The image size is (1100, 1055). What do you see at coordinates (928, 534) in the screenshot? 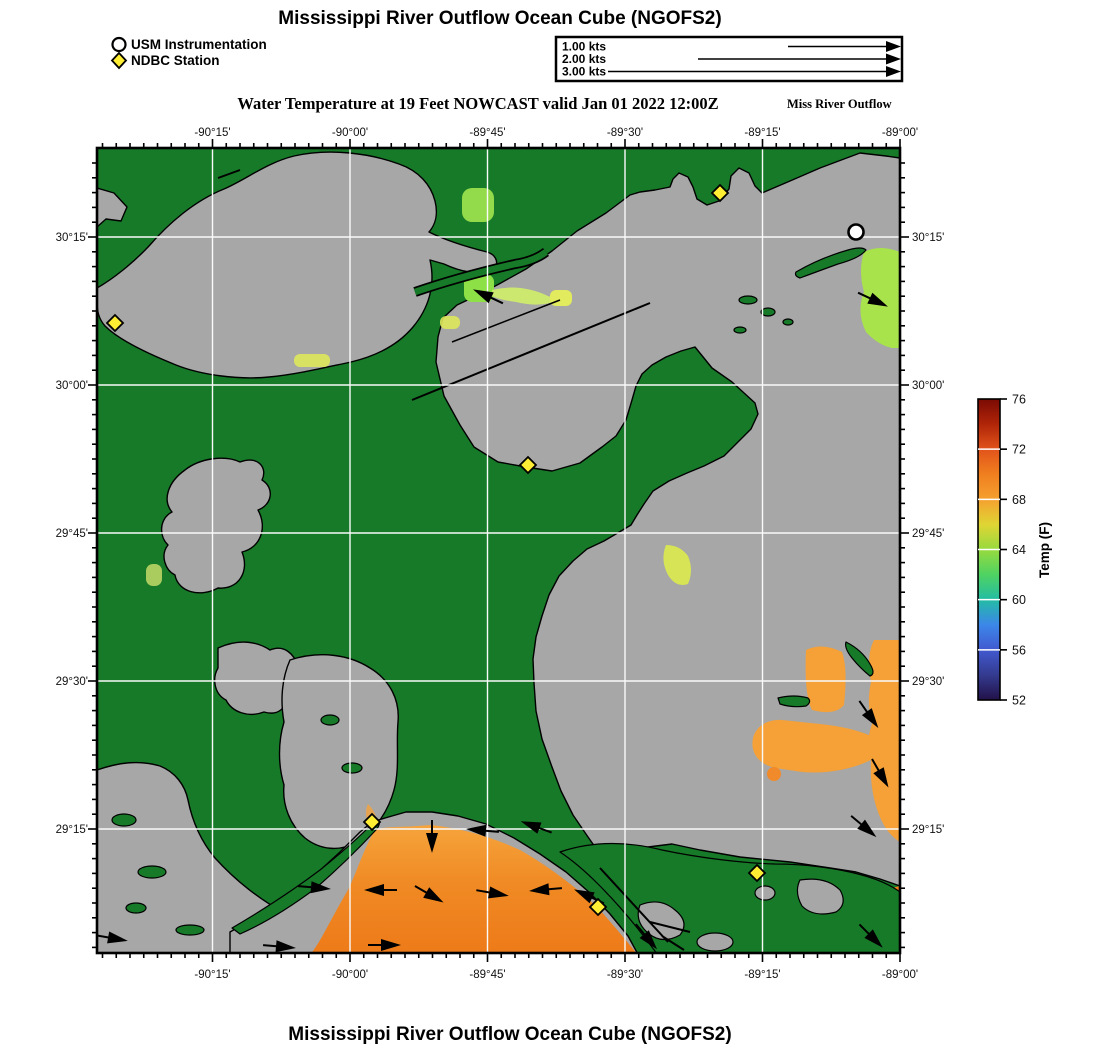
I see `y-axis-label-right: 29°45'` at bounding box center [928, 534].